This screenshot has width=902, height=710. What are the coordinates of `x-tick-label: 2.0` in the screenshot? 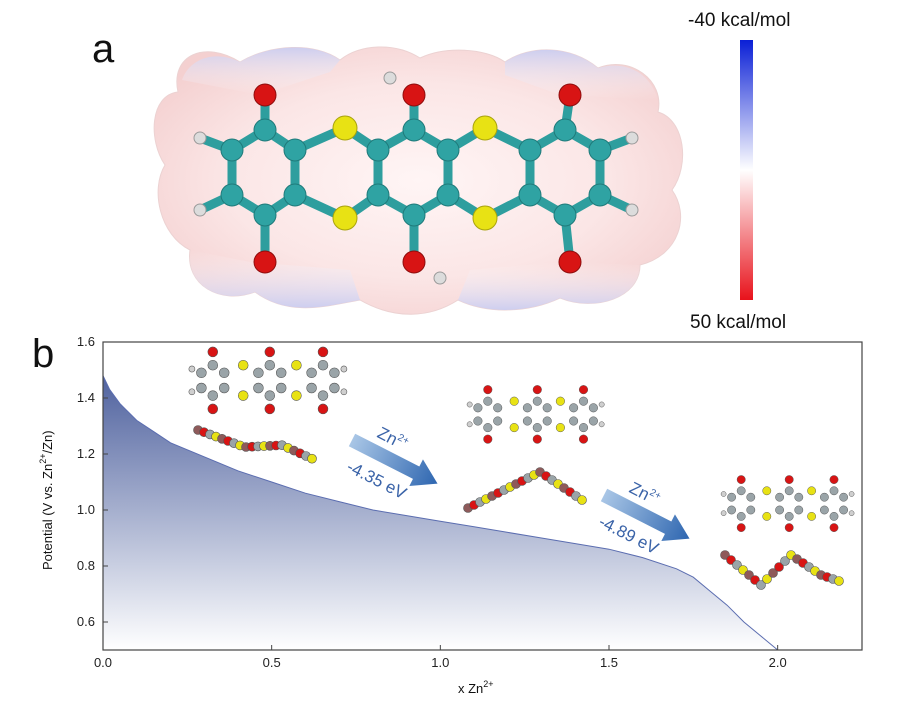 It's located at (778, 662).